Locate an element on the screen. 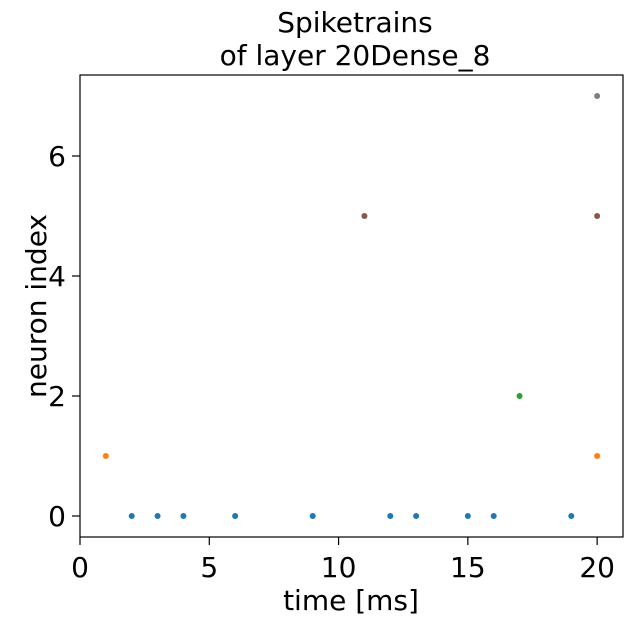 This screenshot has height=625, width=638. x-tick-label: 10 is located at coordinates (339, 567).